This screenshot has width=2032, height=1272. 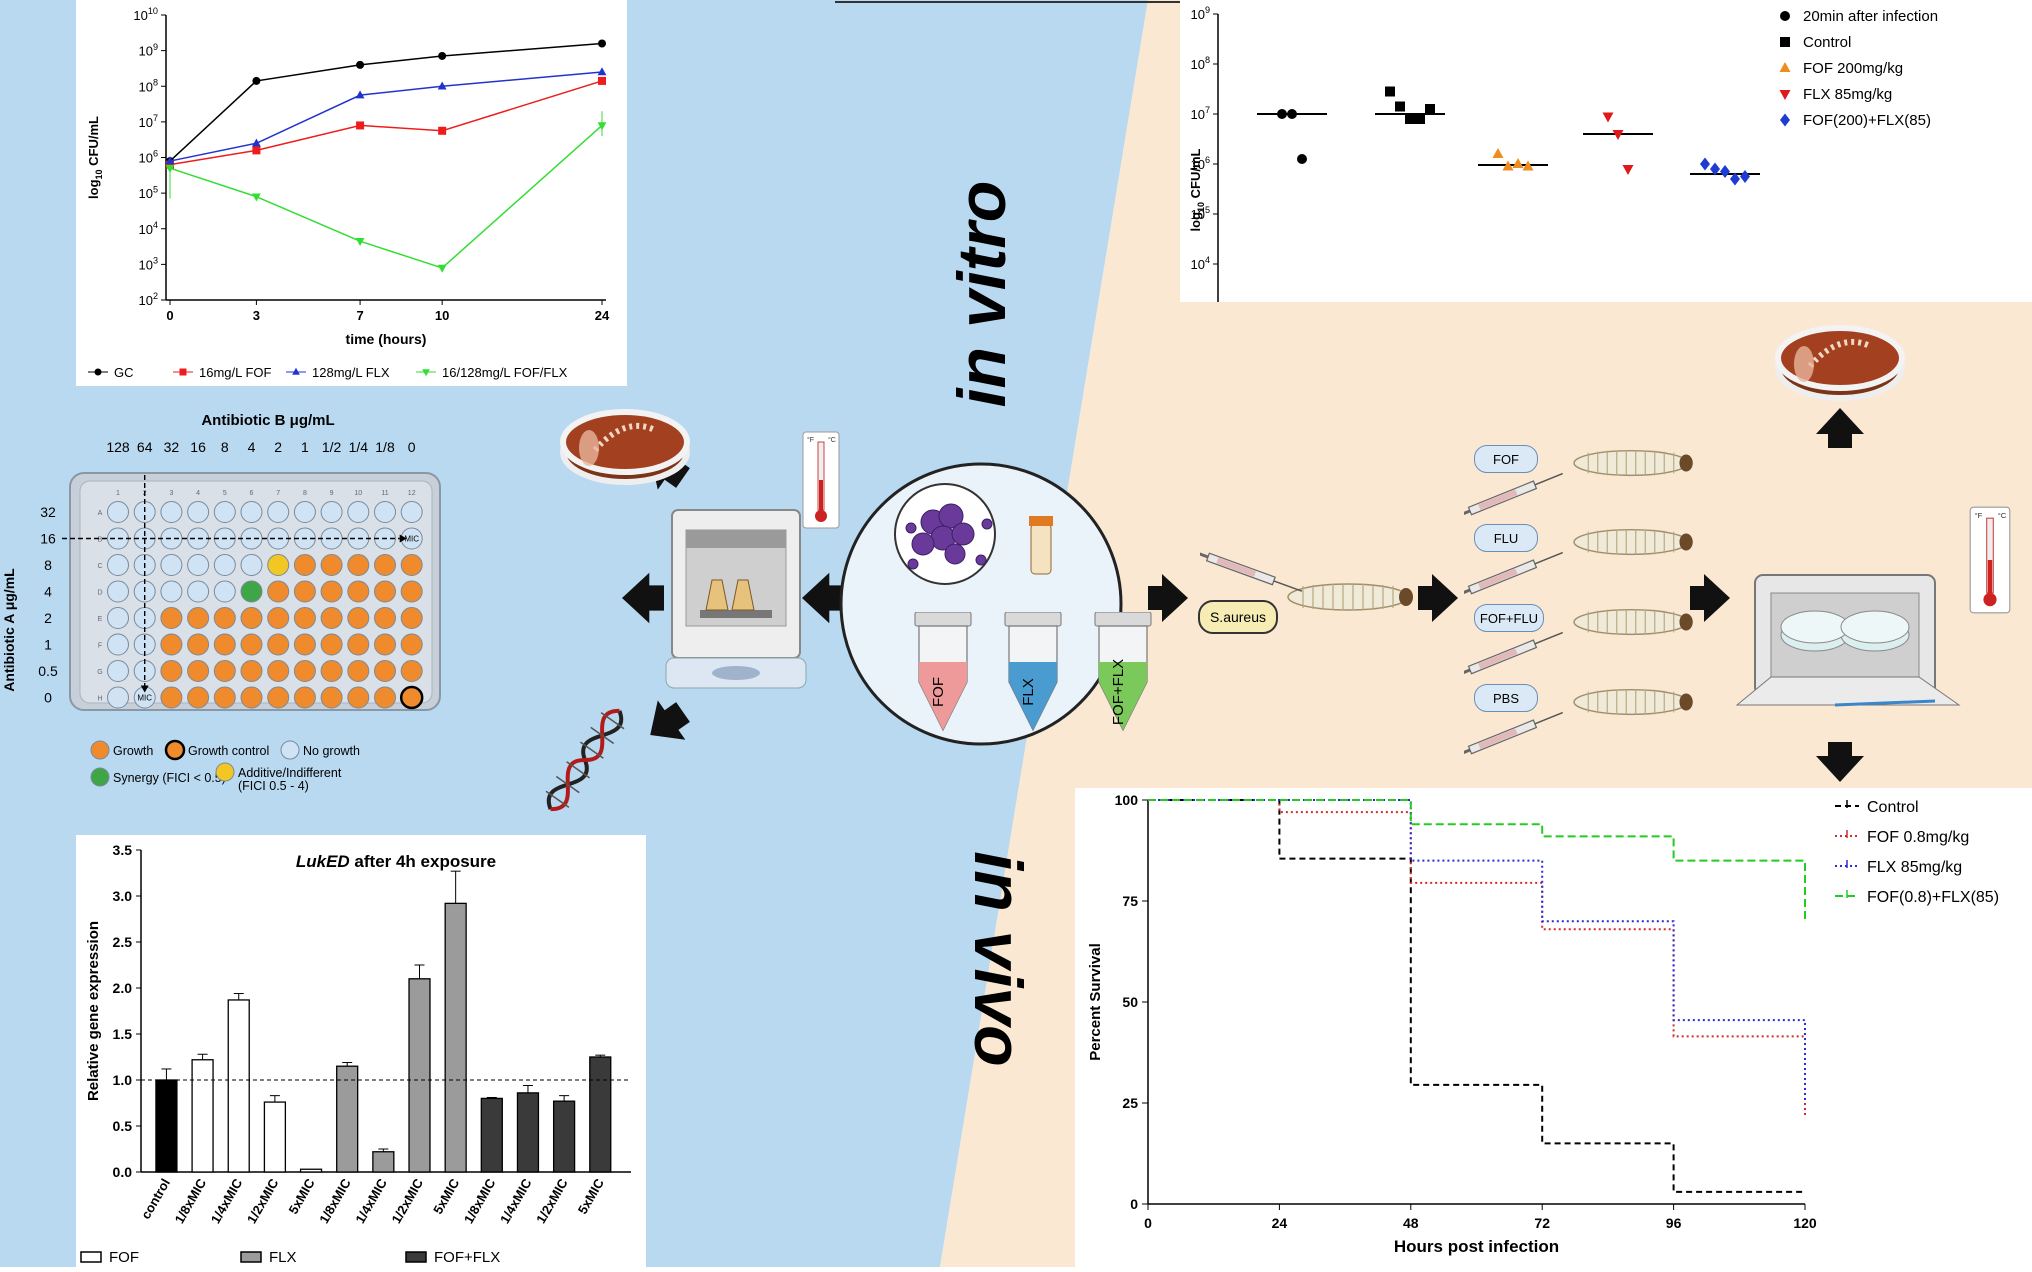 What do you see at coordinates (1238, 617) in the screenshot?
I see `s-aureus-label: S.aureus` at bounding box center [1238, 617].